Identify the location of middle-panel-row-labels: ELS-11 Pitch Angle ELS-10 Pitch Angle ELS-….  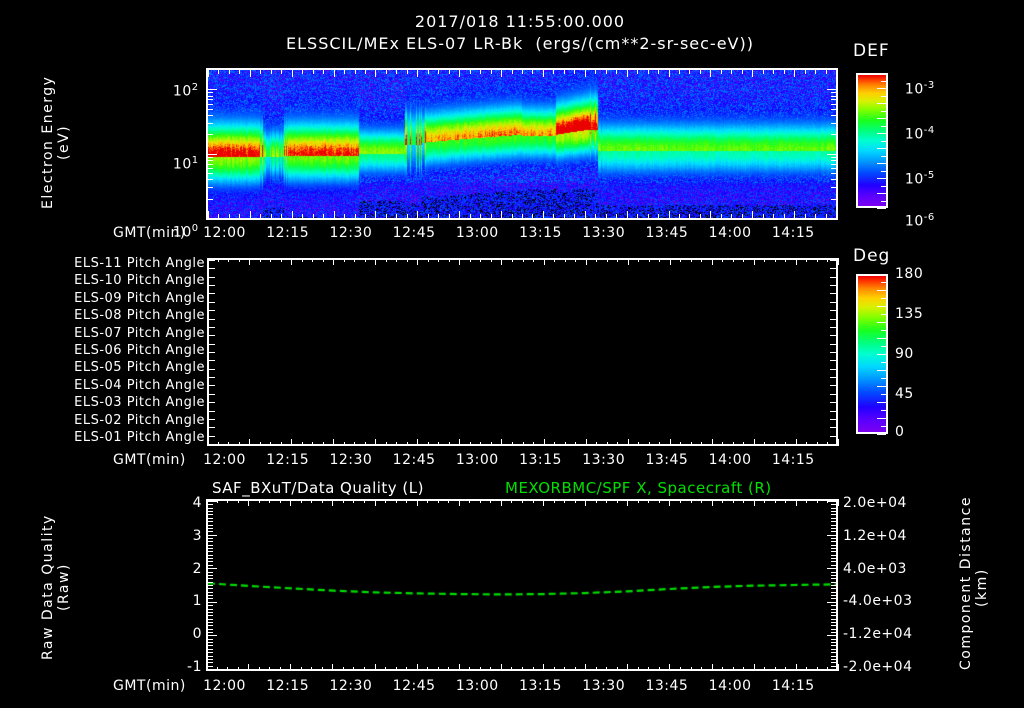
(122, 352).